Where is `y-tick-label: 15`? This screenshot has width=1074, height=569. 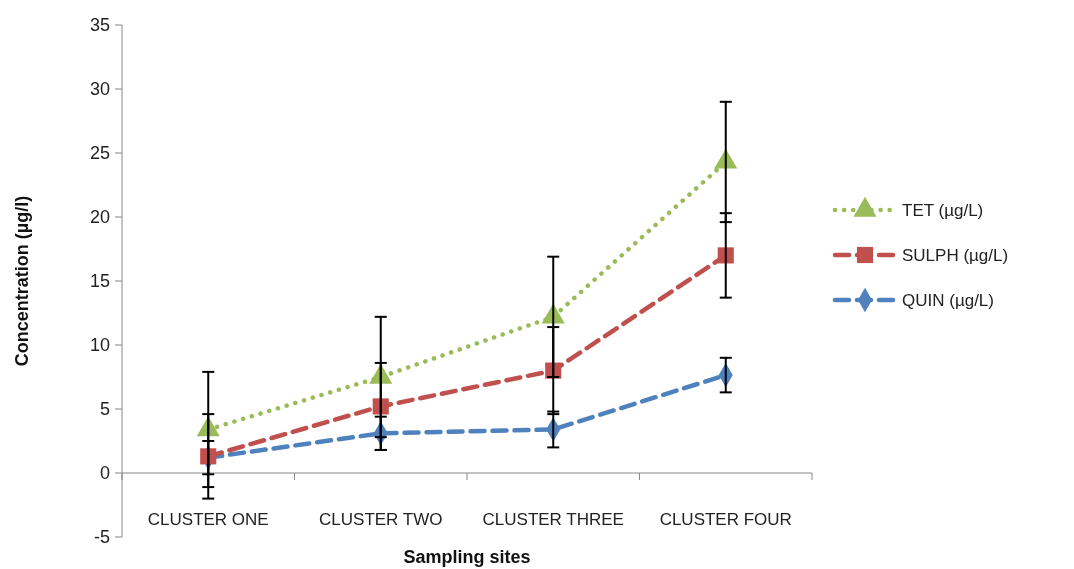 y-tick-label: 15 is located at coordinates (99, 281).